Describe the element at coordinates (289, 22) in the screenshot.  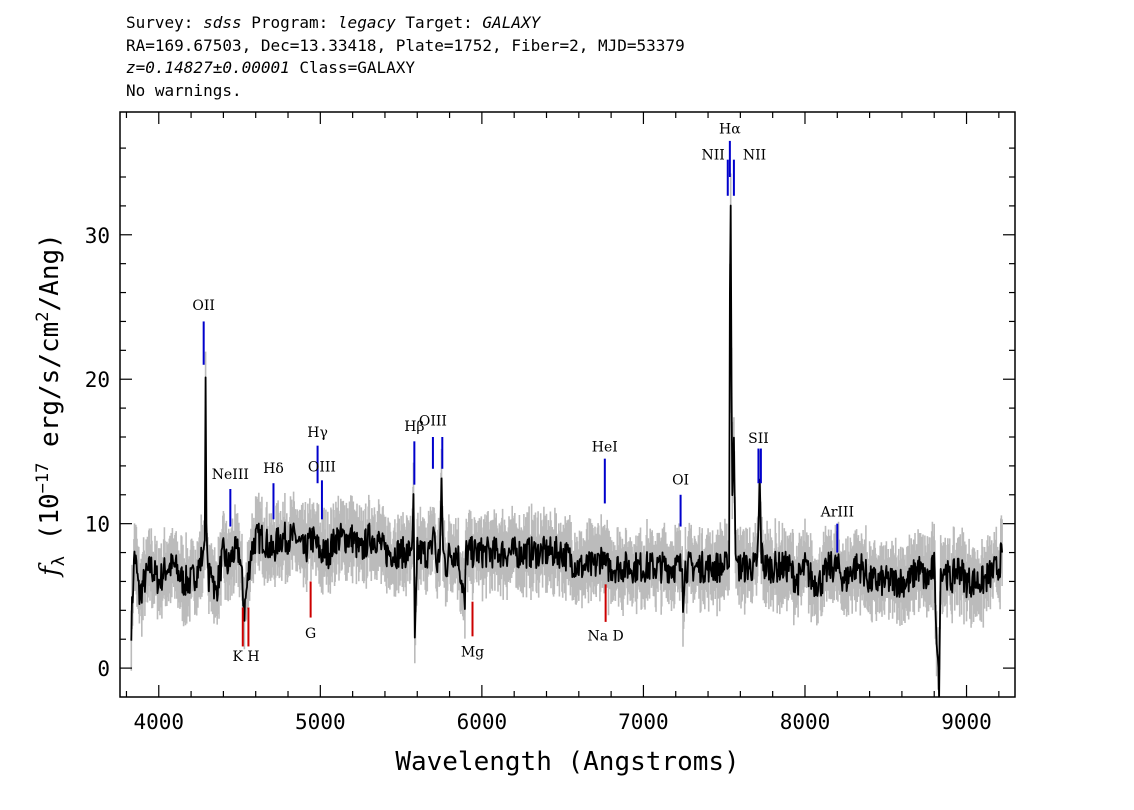
I see `program-label: Program:` at that location.